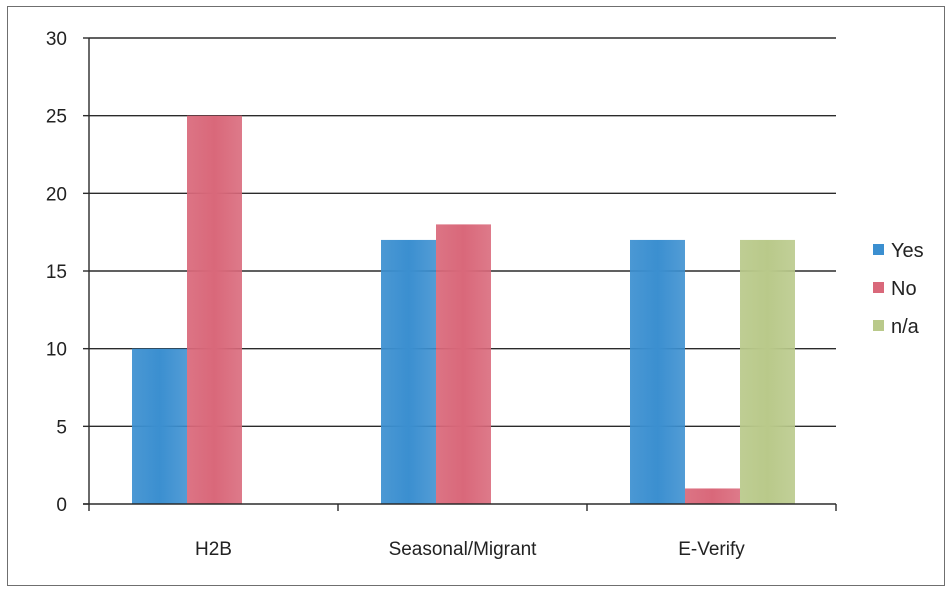 Image resolution: width=951 pixels, height=591 pixels. What do you see at coordinates (905, 327) in the screenshot?
I see `legend-label-n-a: n/a` at bounding box center [905, 327].